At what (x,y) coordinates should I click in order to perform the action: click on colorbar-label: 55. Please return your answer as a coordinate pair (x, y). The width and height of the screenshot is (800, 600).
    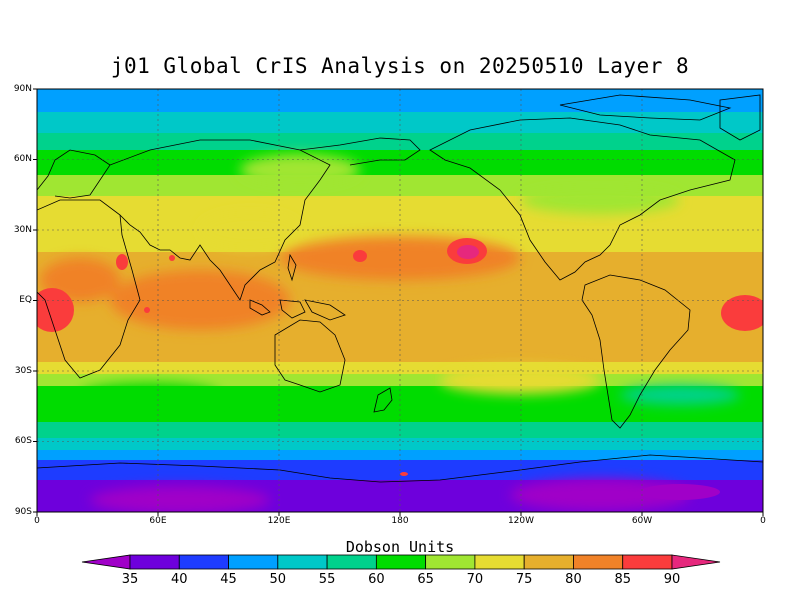
    Looking at the image, I should click on (327, 579).